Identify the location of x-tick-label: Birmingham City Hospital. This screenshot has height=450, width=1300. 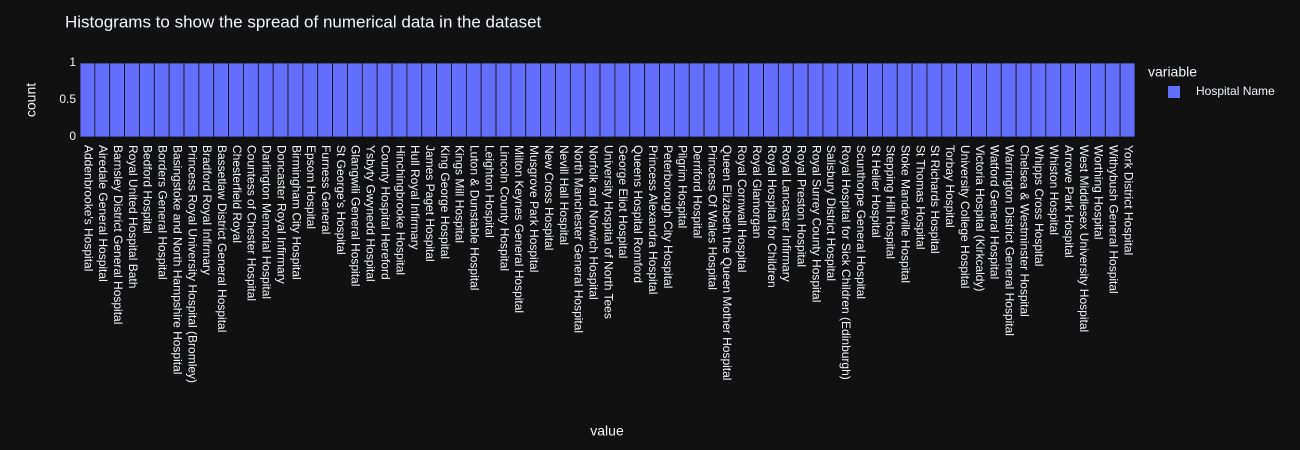
(296, 212).